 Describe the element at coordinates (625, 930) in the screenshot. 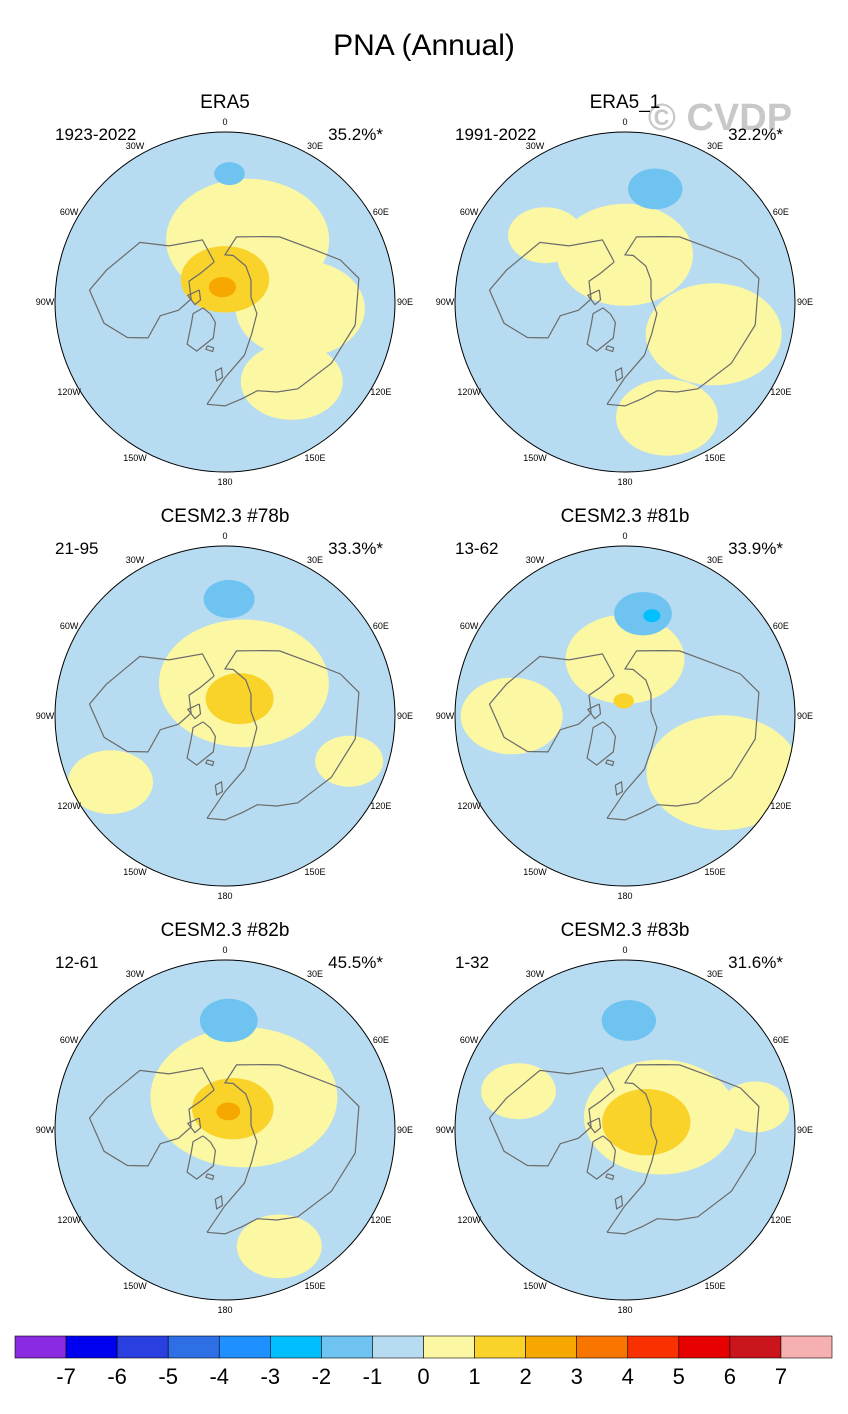

I see `panel-title: CESM2.3 #83b` at that location.